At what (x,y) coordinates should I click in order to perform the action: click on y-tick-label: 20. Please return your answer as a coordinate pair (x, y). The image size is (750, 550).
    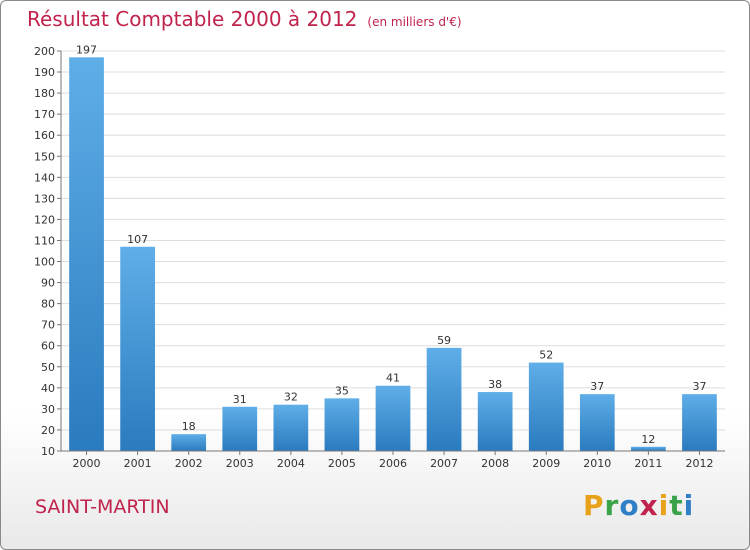
    Looking at the image, I should click on (48, 430).